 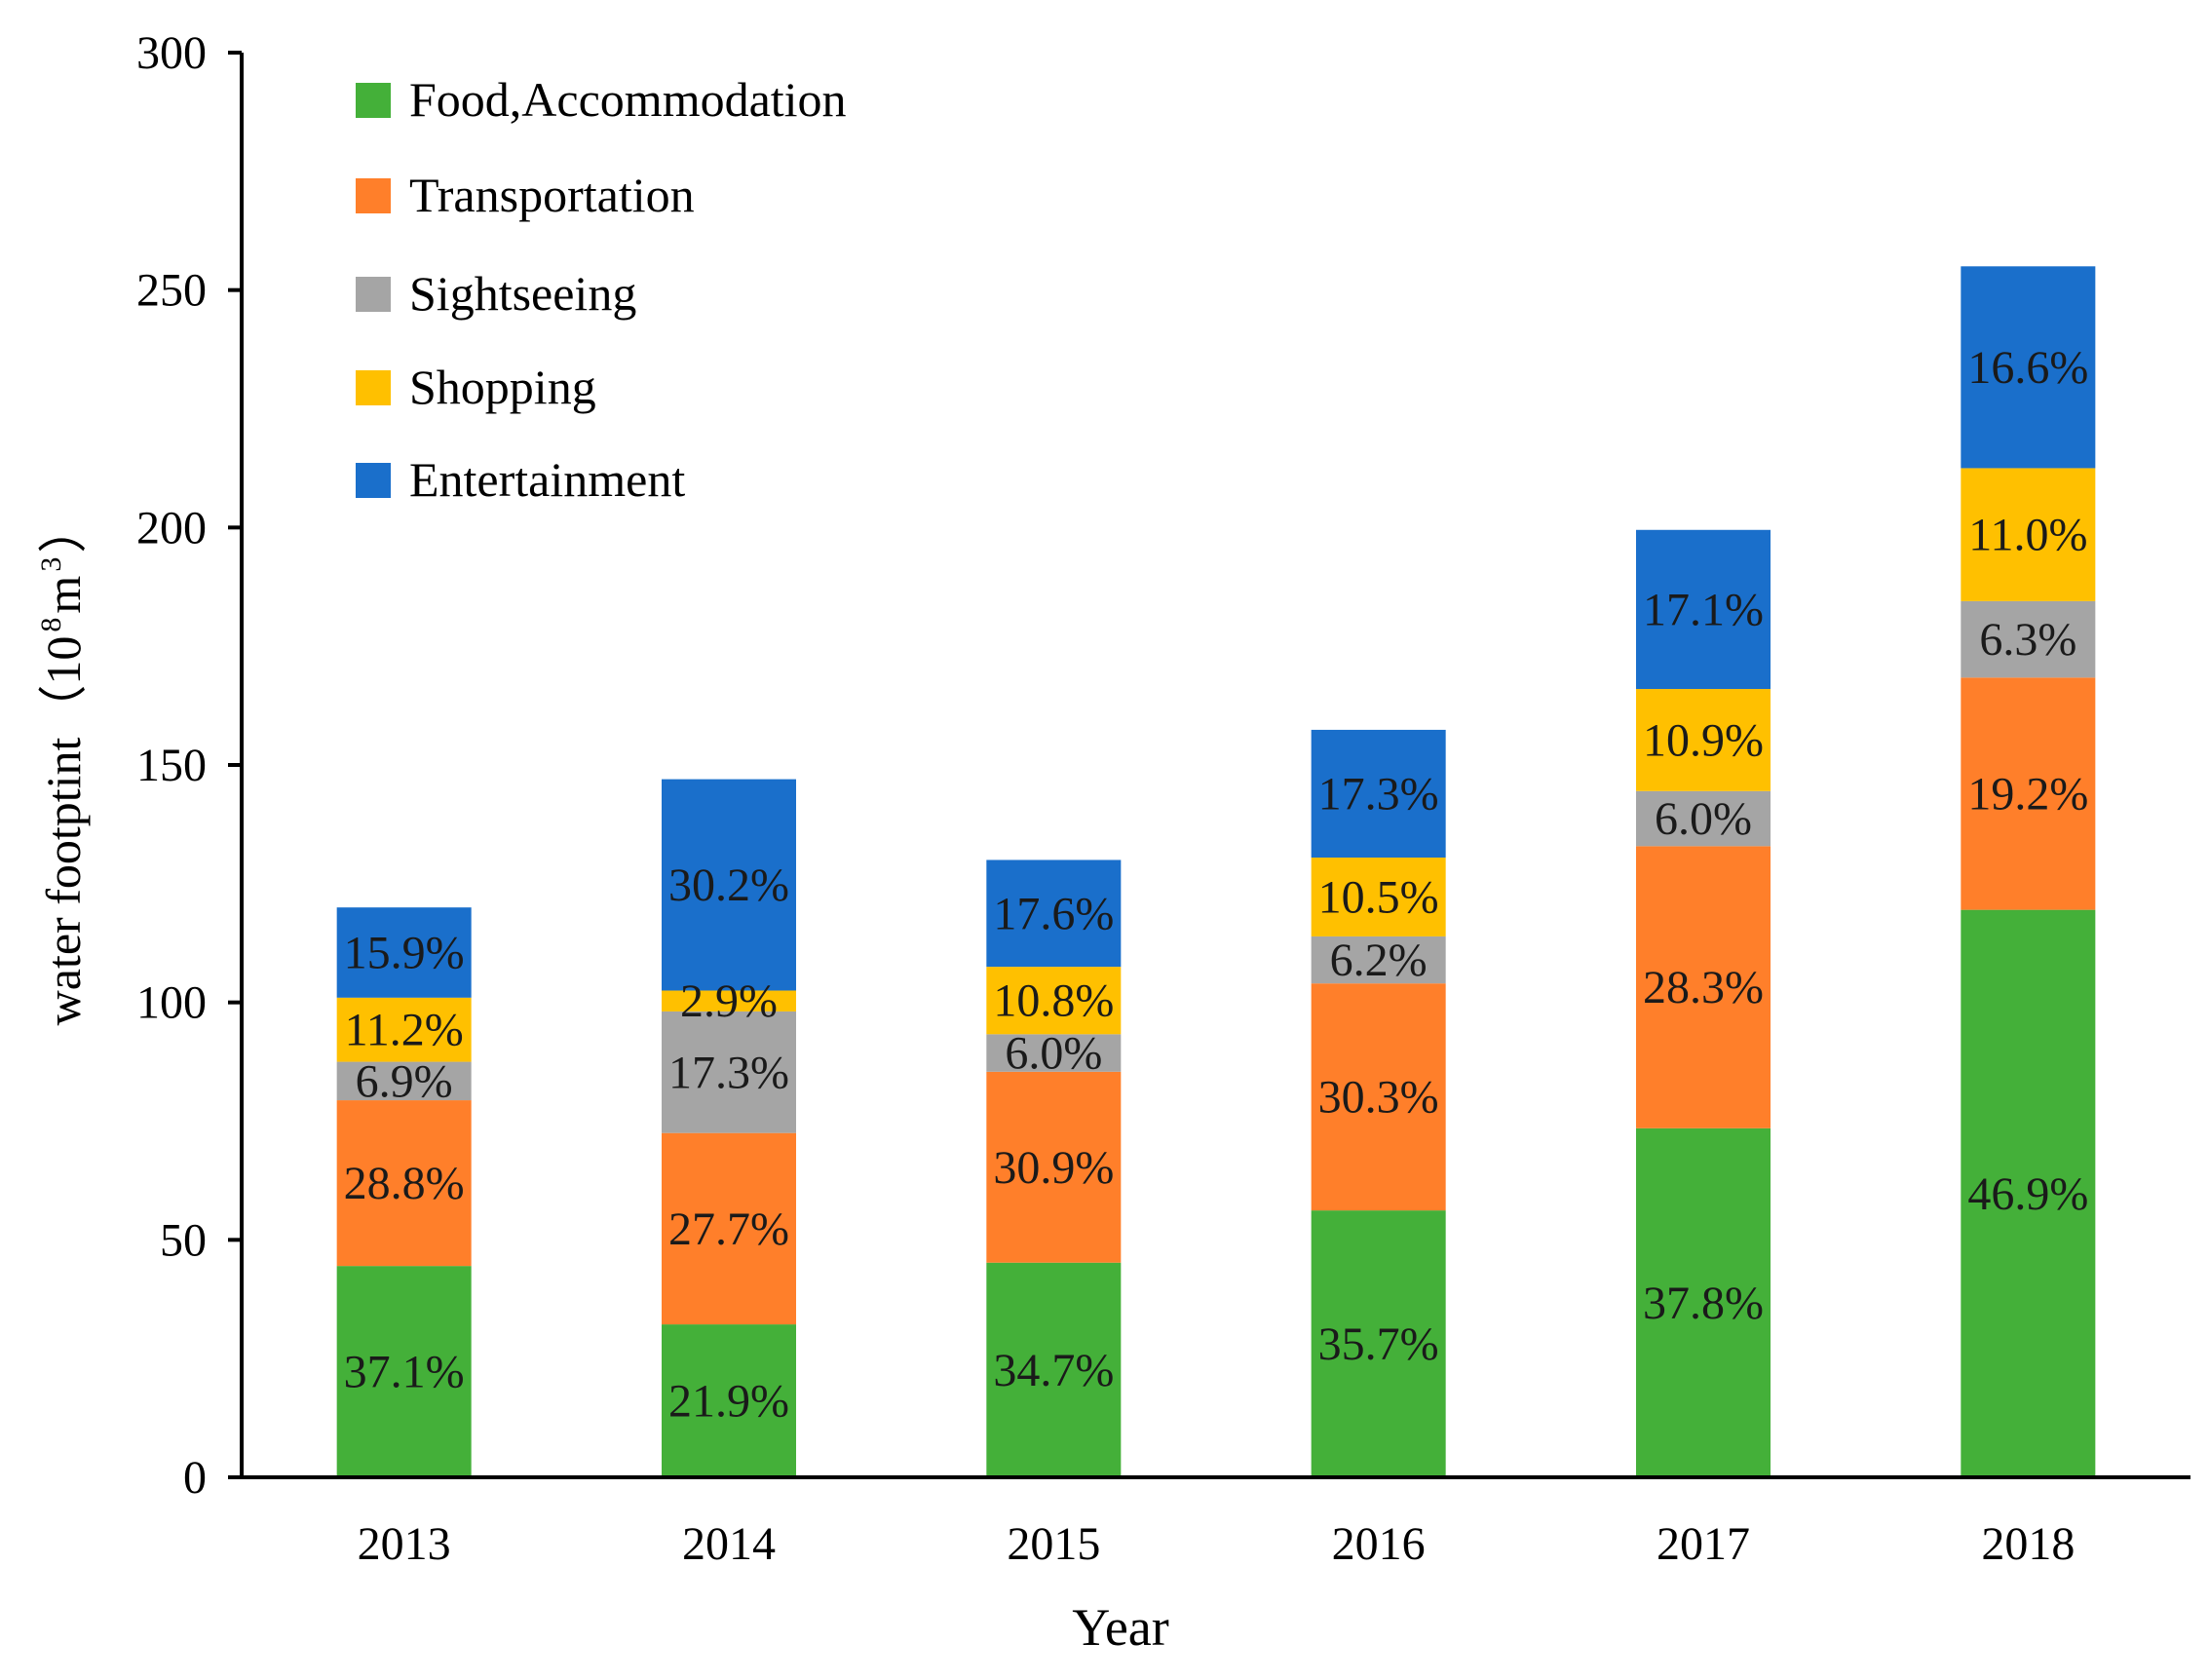 I want to click on bar-entertainment-2018, so click(x=2028, y=367).